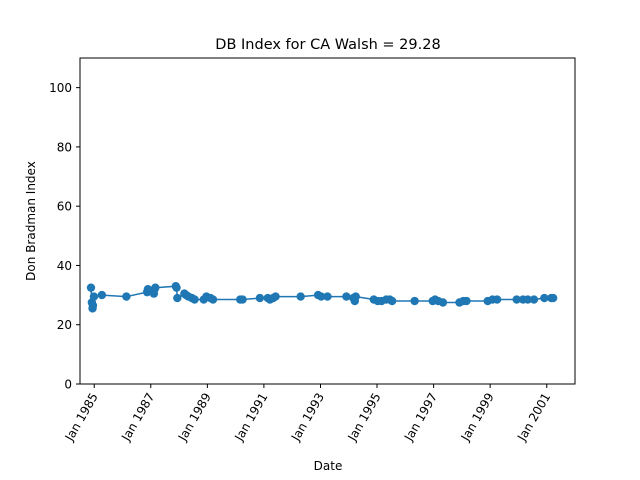  What do you see at coordinates (64, 236) in the screenshot?
I see `y-axis: 0 20 40 60 80 100` at bounding box center [64, 236].